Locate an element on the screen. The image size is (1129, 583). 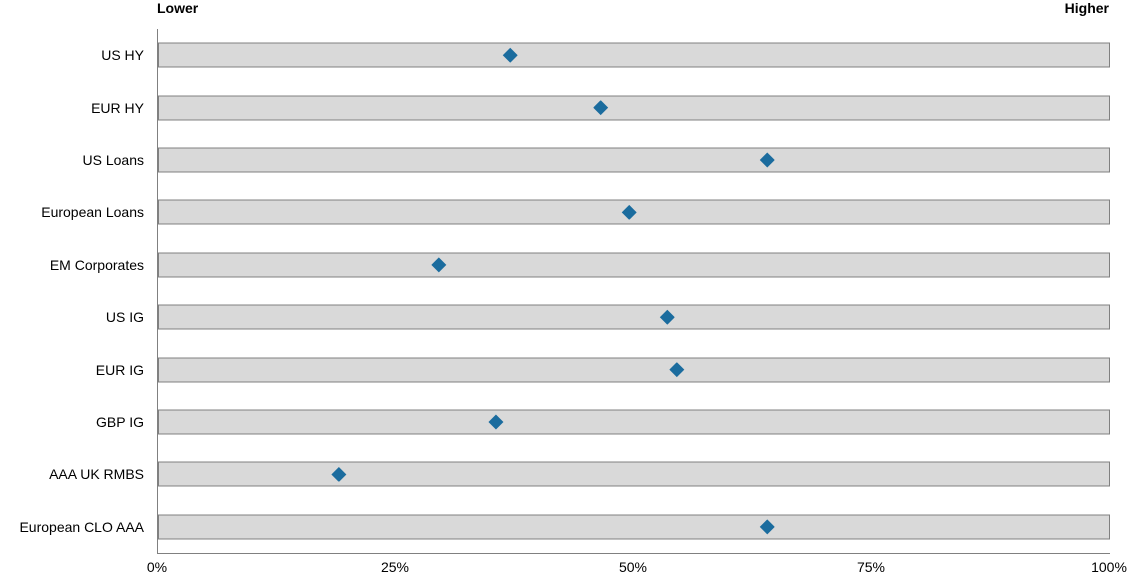
x-tick-label: 75% is located at coordinates (871, 567).